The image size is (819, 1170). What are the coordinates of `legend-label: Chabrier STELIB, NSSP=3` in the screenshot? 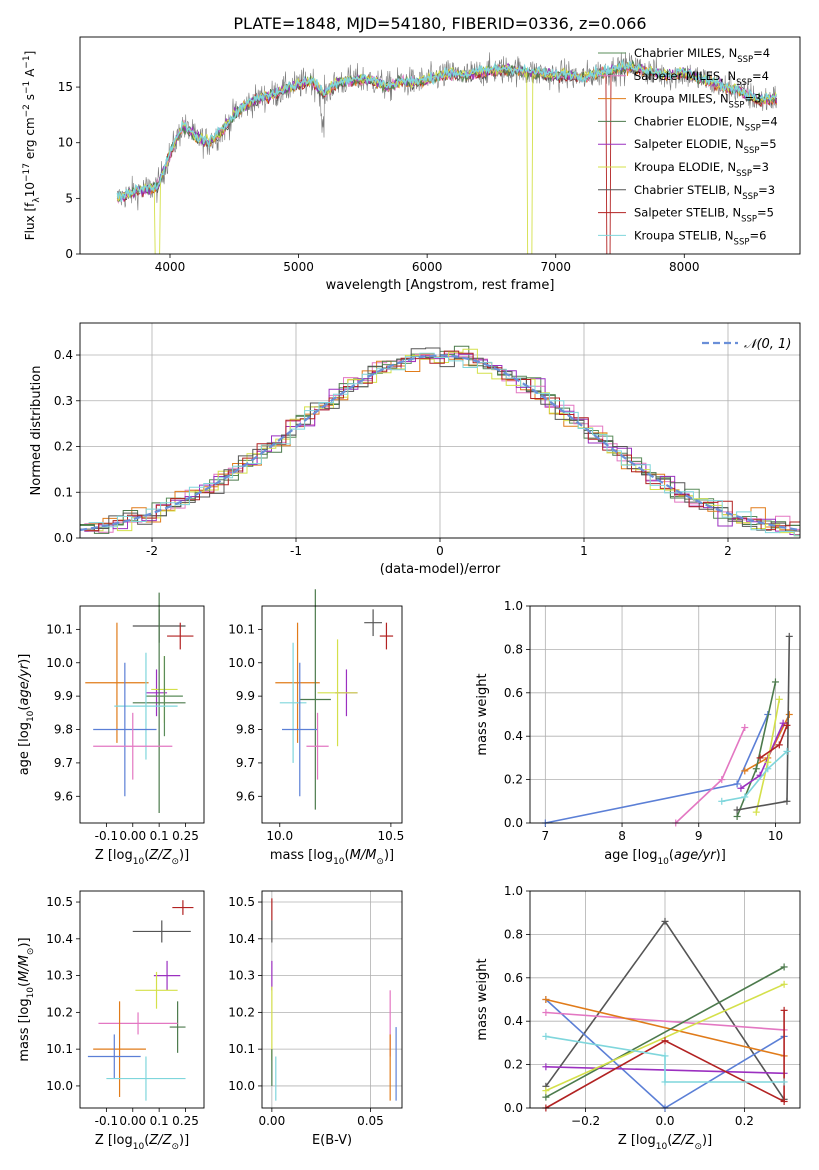 It's located at (704, 192).